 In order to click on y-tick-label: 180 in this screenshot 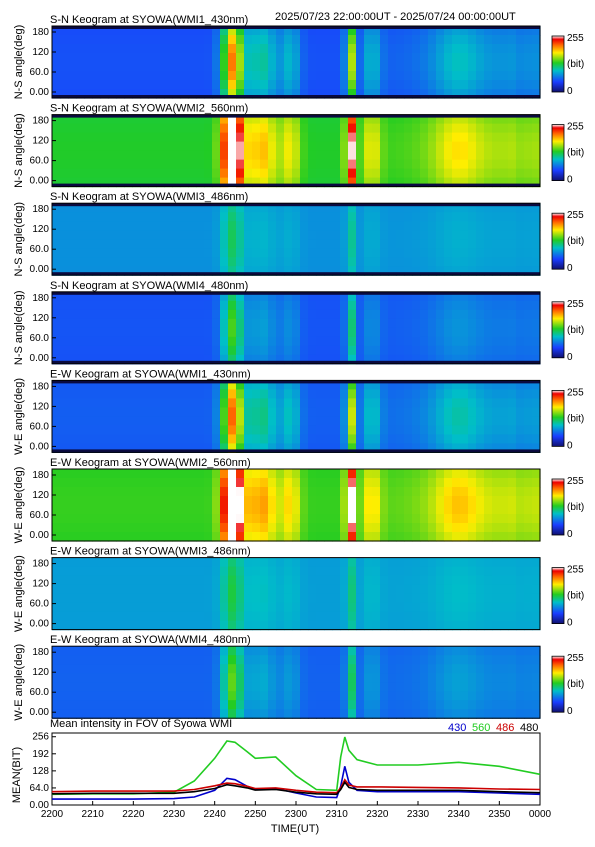, I will do `click(40, 564)`.